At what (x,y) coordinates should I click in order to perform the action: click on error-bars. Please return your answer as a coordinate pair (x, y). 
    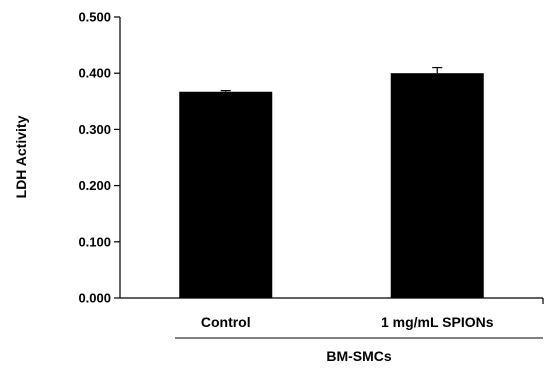
    Looking at the image, I should click on (331, 79).